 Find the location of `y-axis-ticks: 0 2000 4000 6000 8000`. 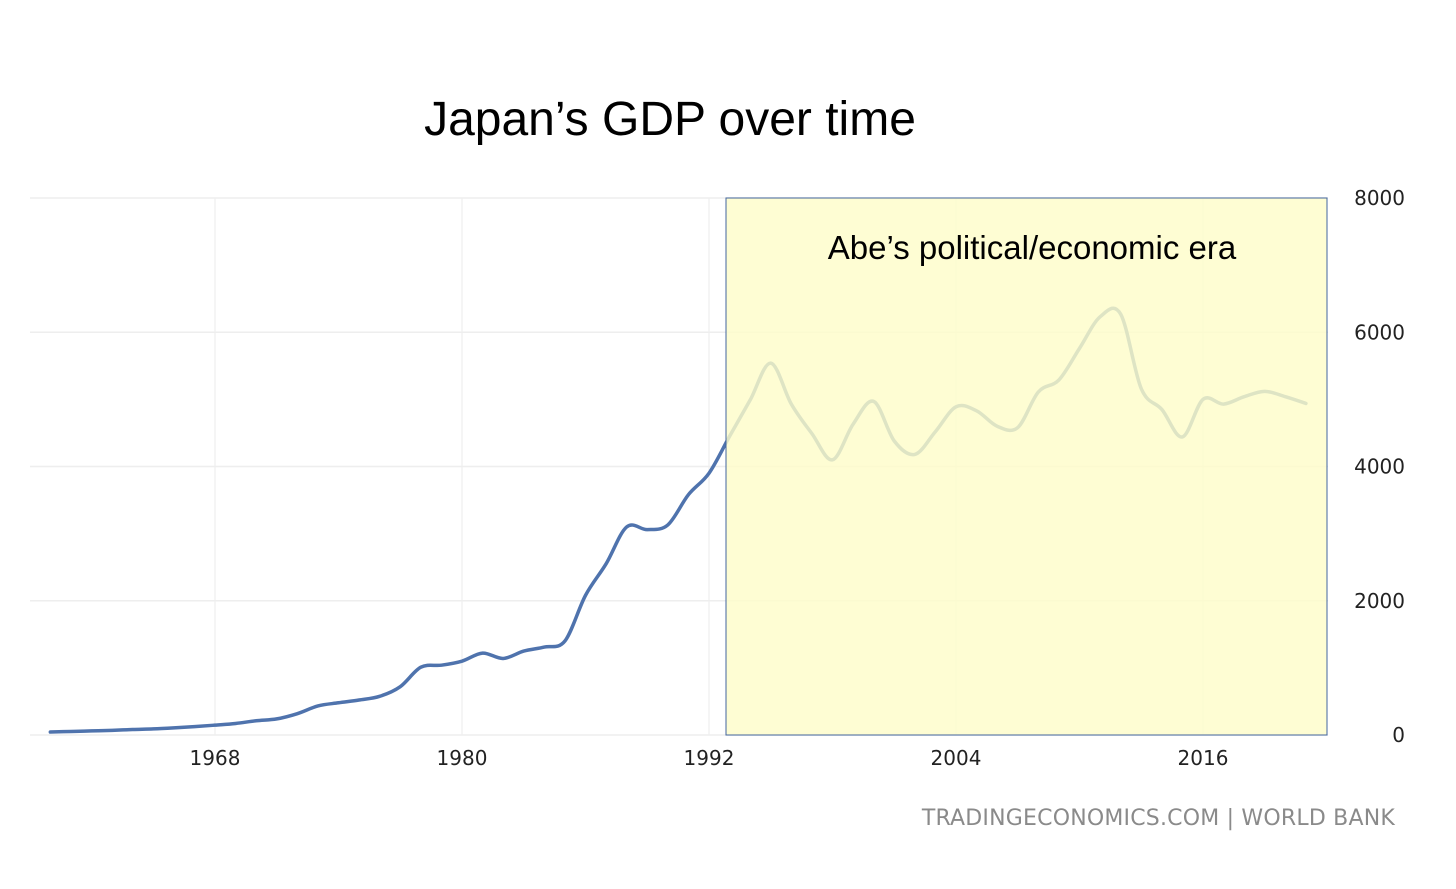

y-axis-ticks: 0 2000 4000 6000 8000 is located at coordinates (1379, 466).